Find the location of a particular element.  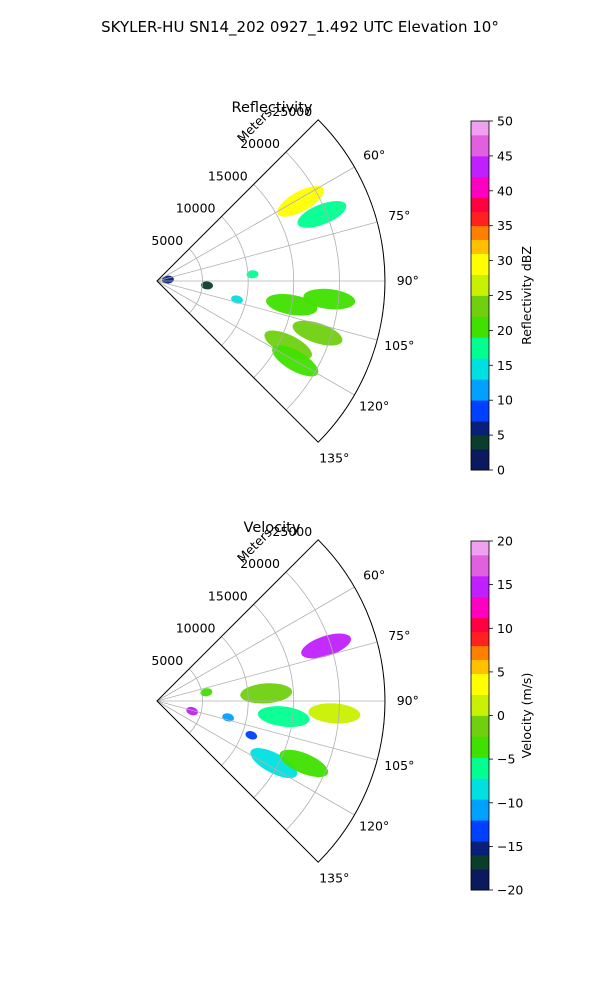

colorbar-tick-label: 5 is located at coordinates (501, 671).